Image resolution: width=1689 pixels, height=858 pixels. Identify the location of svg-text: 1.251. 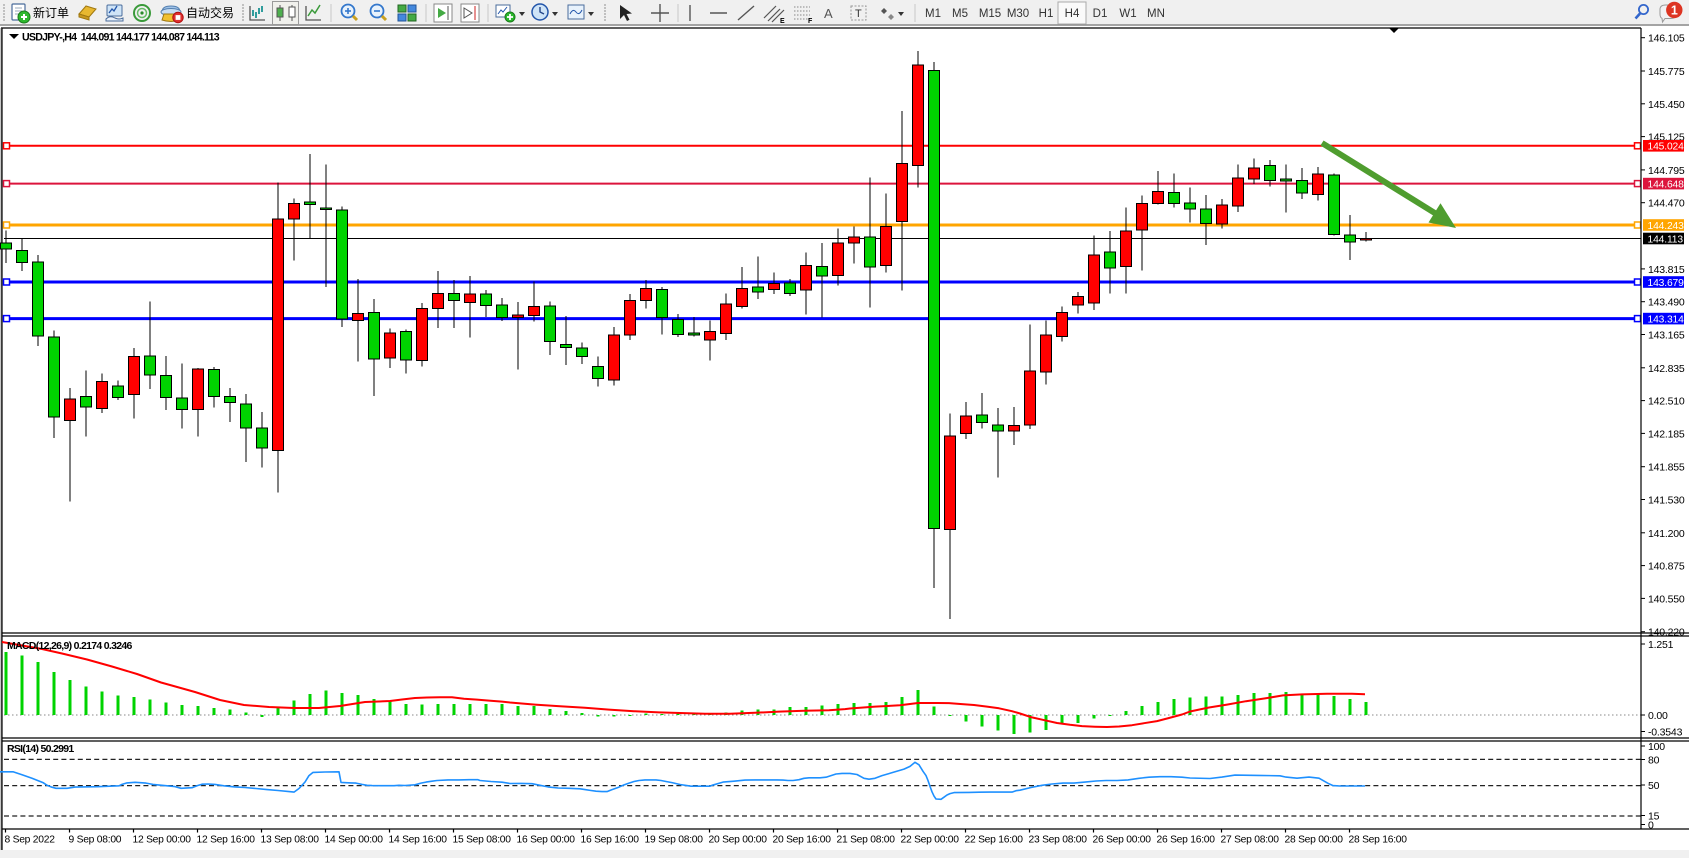
(1661, 645).